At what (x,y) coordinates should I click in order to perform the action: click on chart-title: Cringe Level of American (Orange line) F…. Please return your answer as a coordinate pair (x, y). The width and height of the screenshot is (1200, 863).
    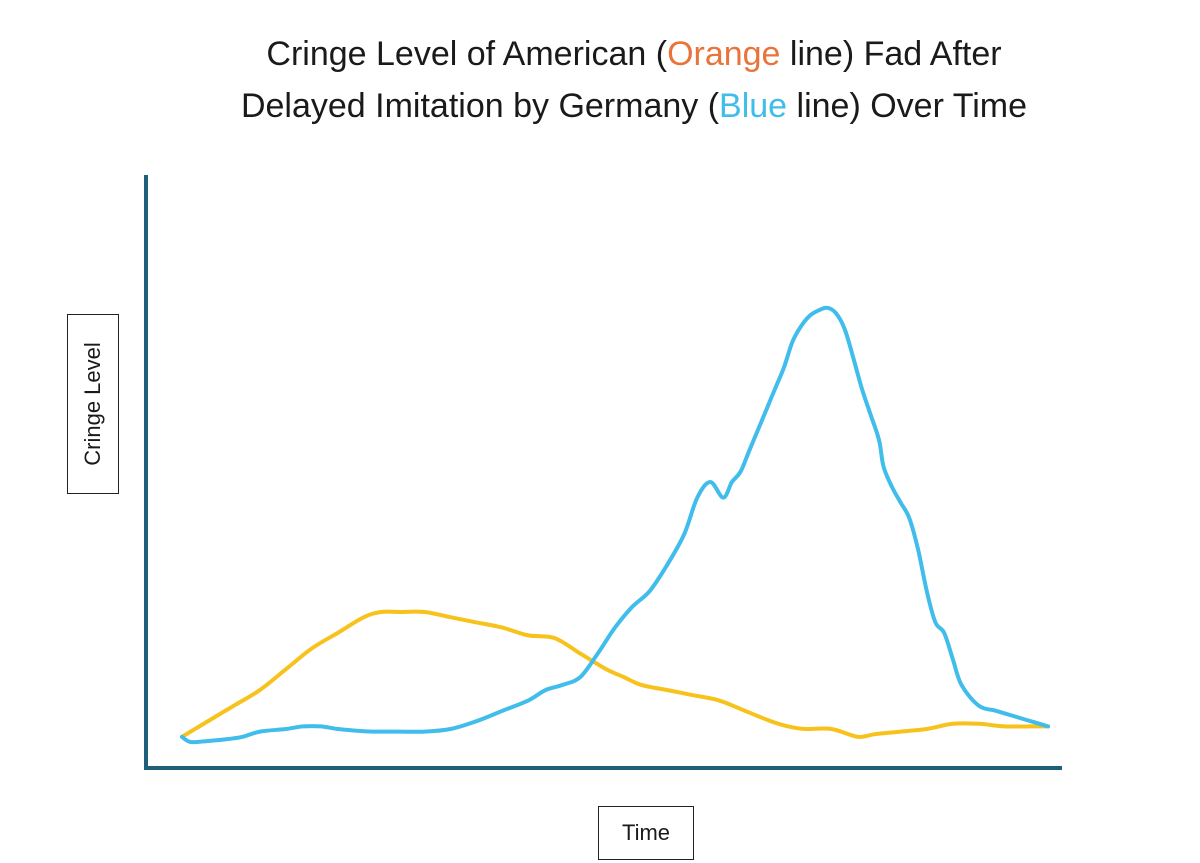
    Looking at the image, I should click on (600, 80).